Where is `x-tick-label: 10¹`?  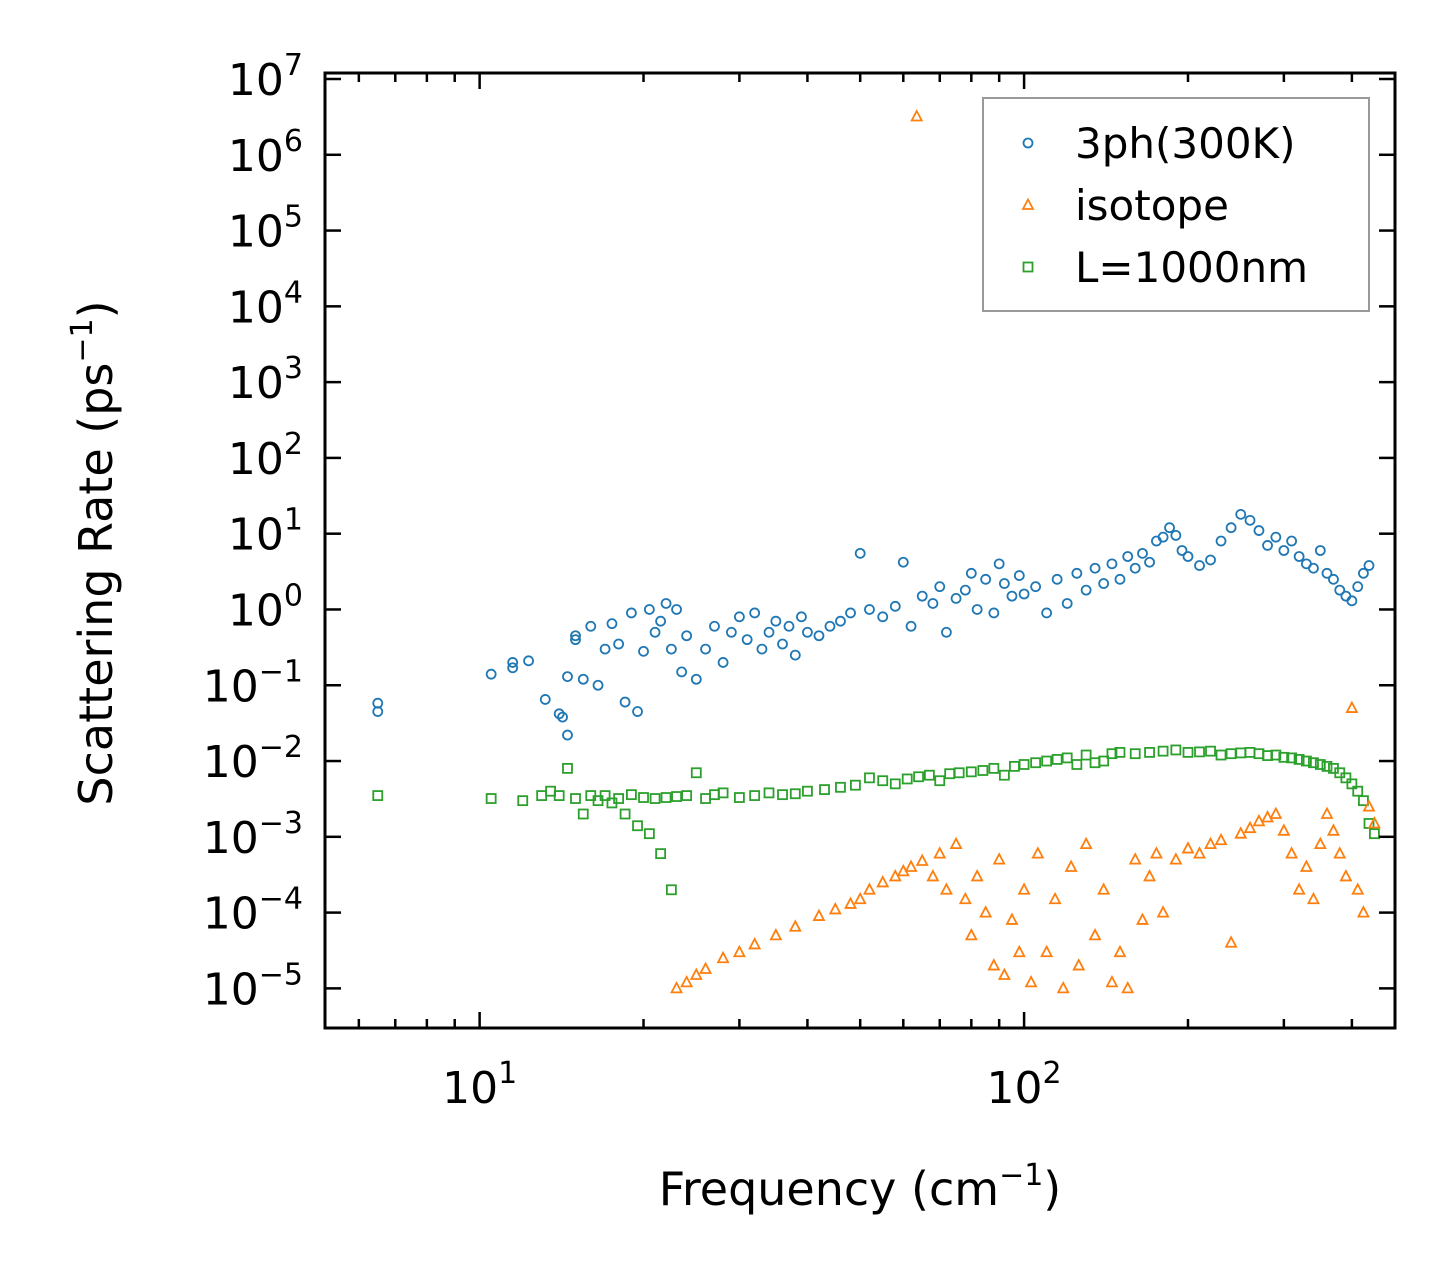 x-tick-label: 10¹ is located at coordinates (479, 1085).